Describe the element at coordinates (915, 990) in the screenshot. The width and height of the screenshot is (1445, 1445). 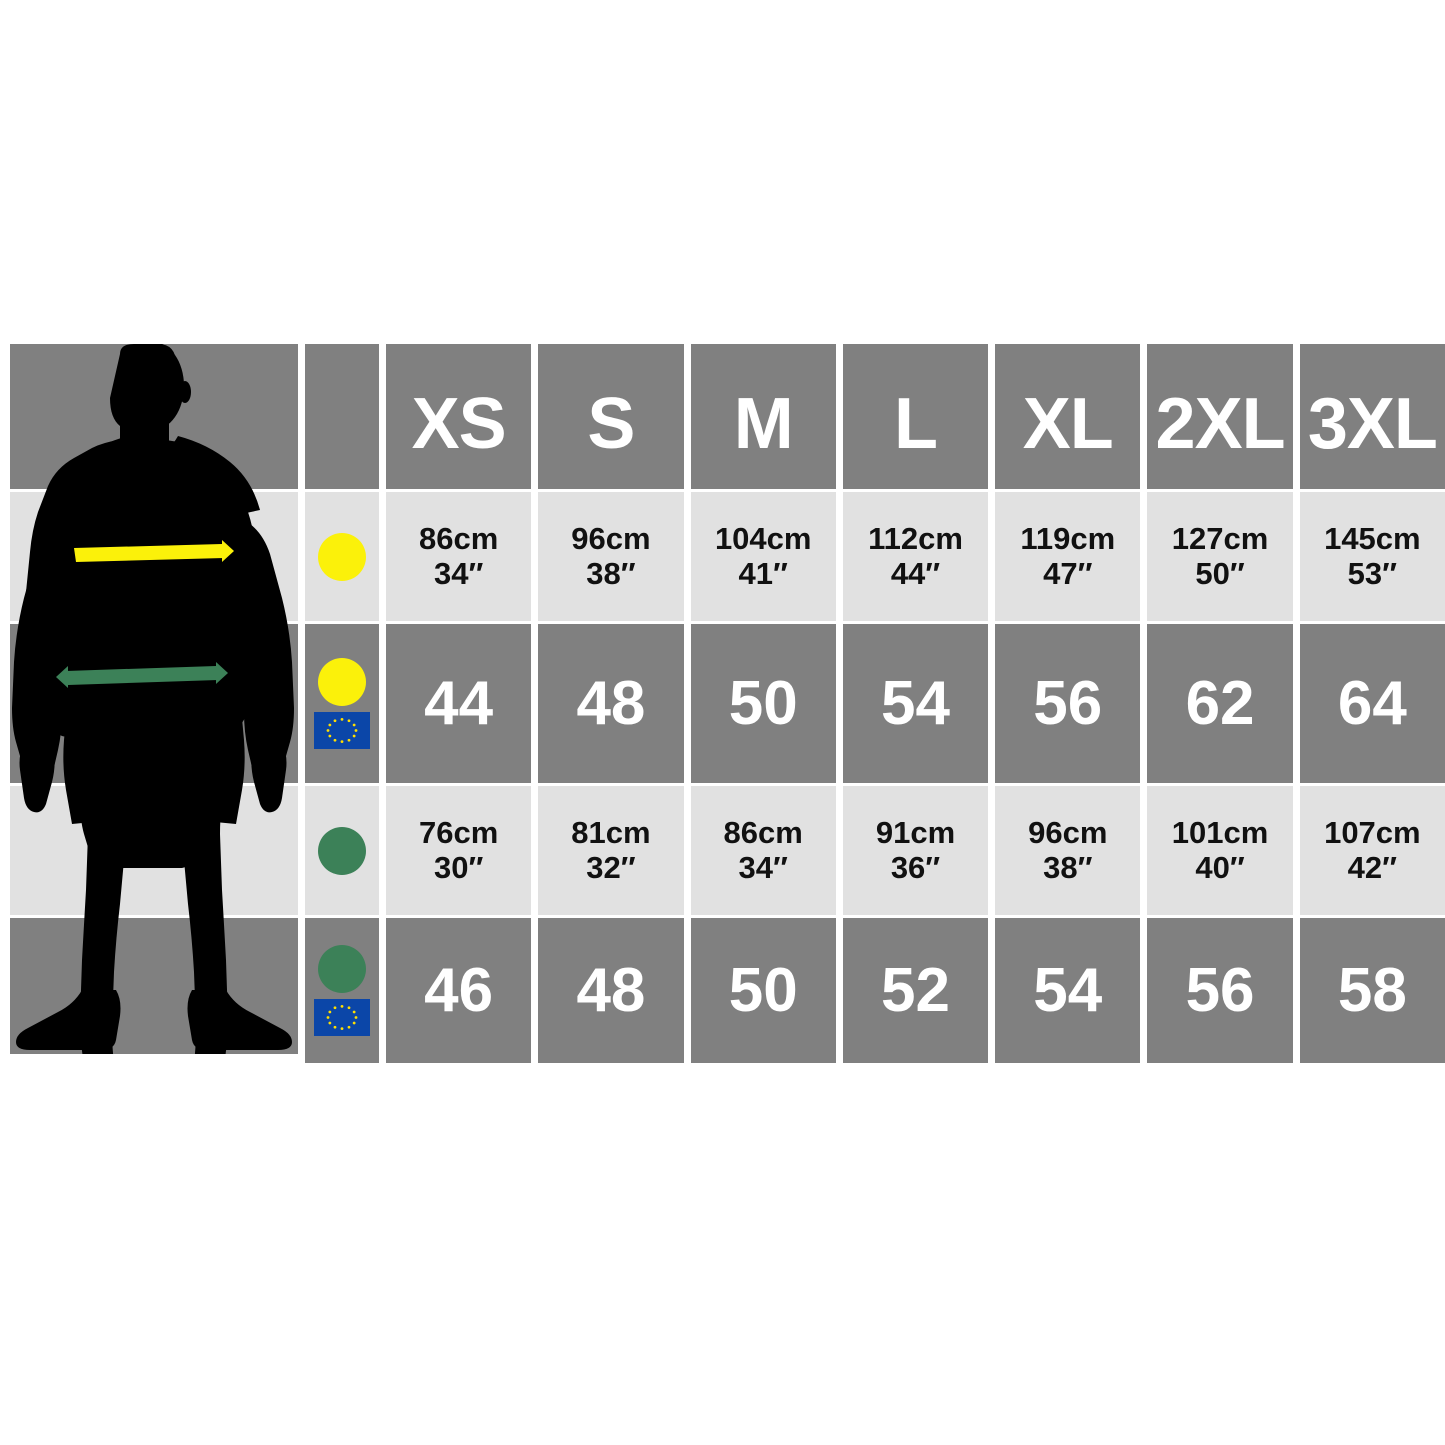
I see `waist-eu-cell-l: 52` at that location.